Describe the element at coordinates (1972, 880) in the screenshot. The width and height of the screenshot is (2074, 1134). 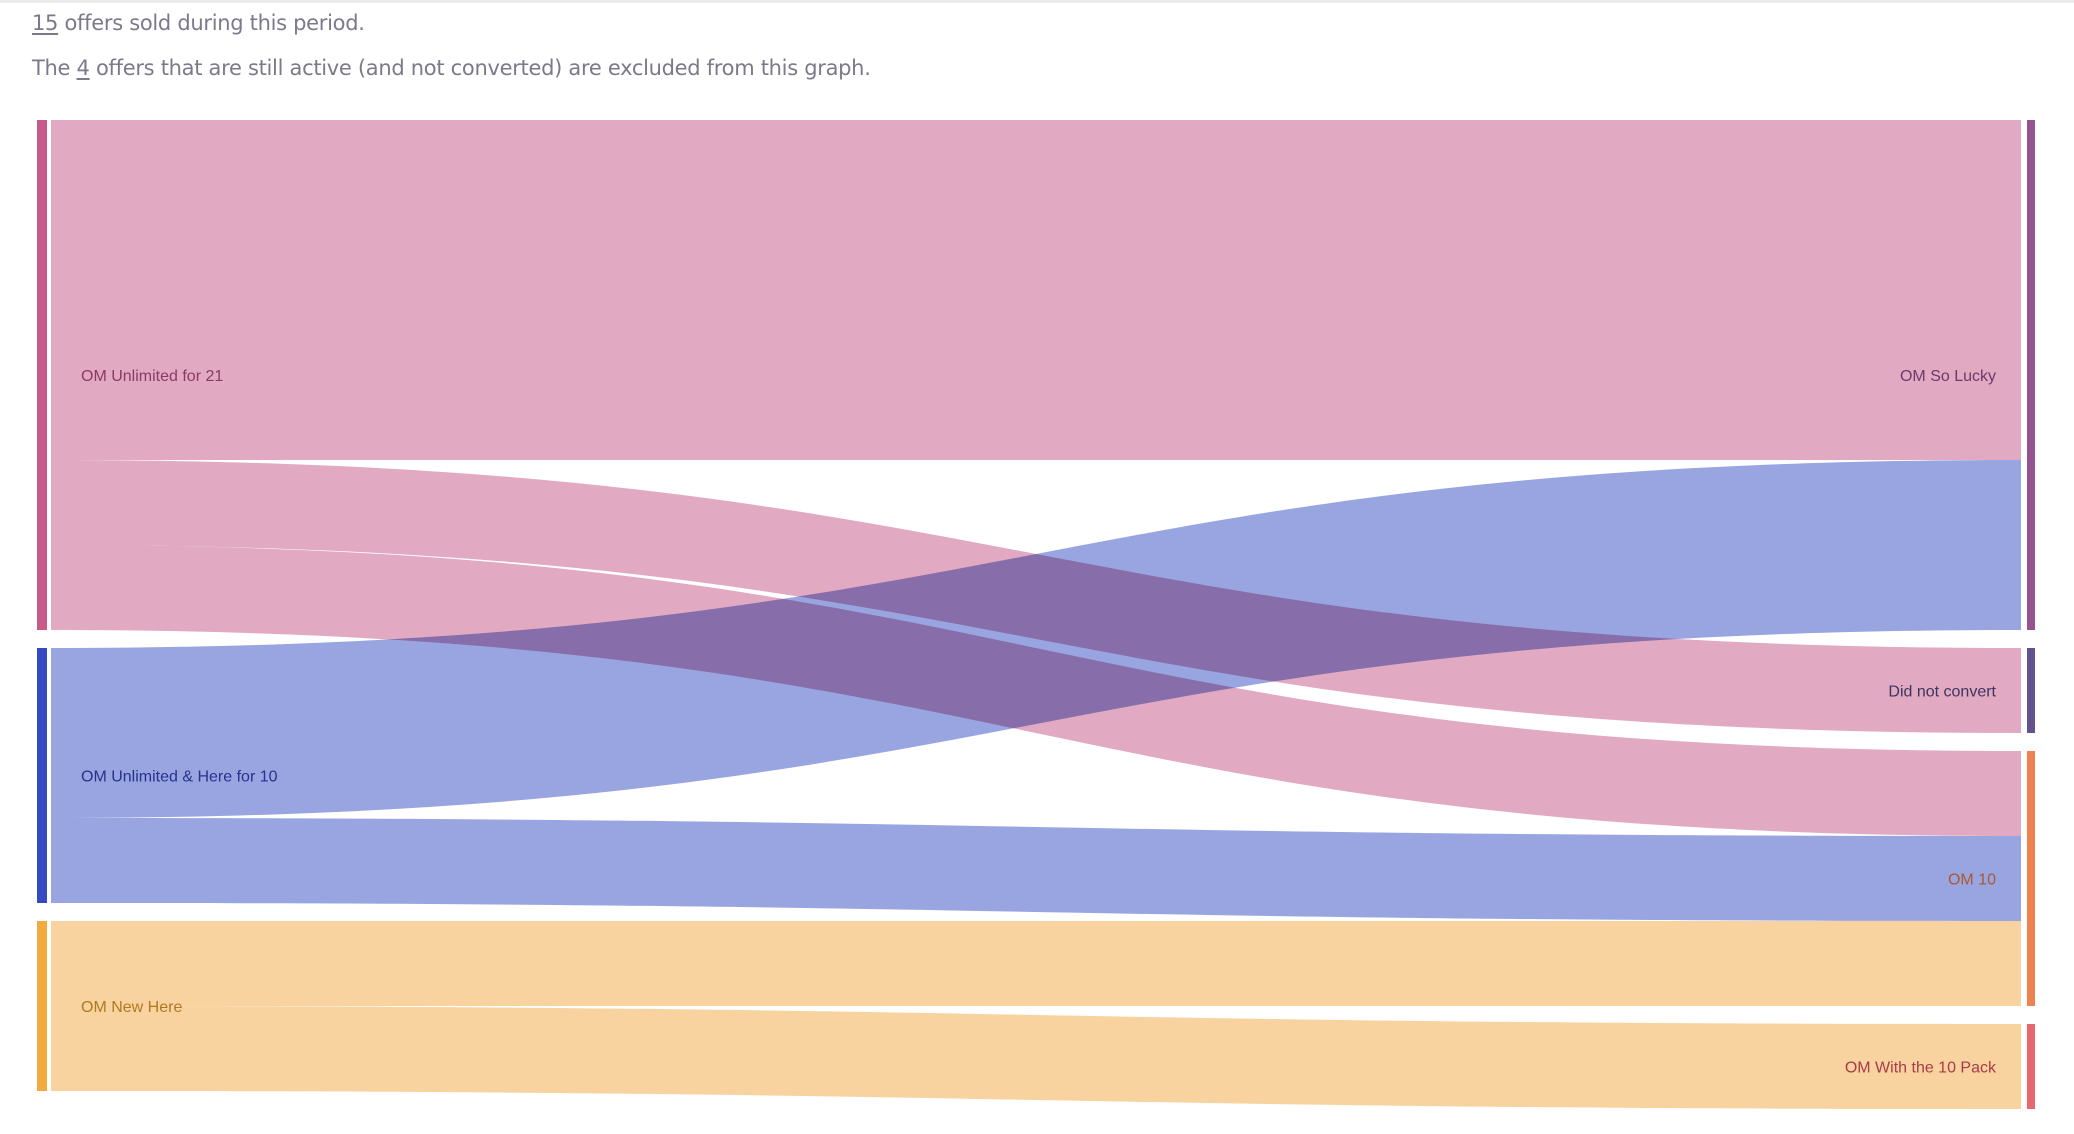
I see `target-node-label: OM 10` at that location.